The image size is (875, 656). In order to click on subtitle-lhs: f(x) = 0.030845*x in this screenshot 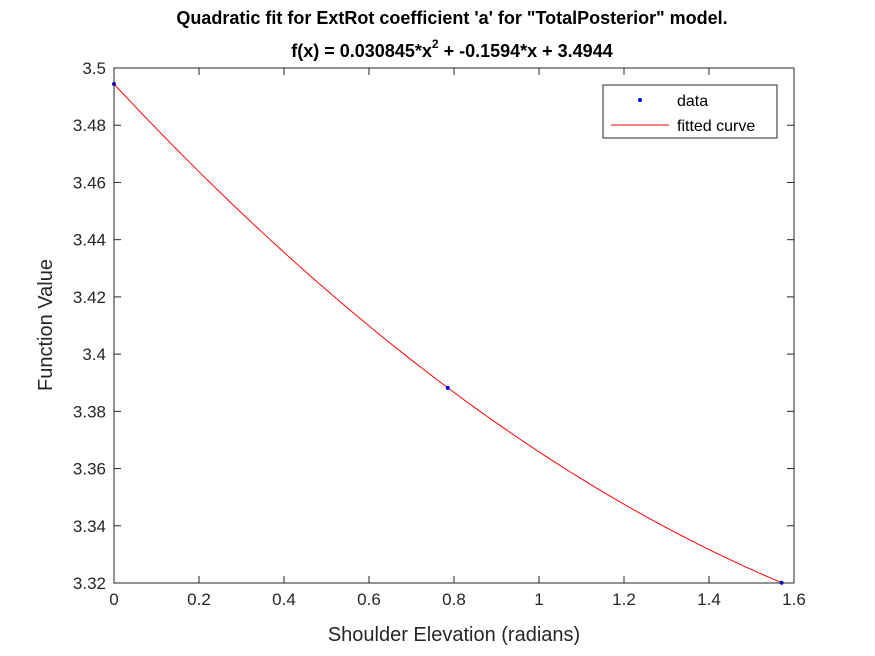, I will do `click(361, 51)`.